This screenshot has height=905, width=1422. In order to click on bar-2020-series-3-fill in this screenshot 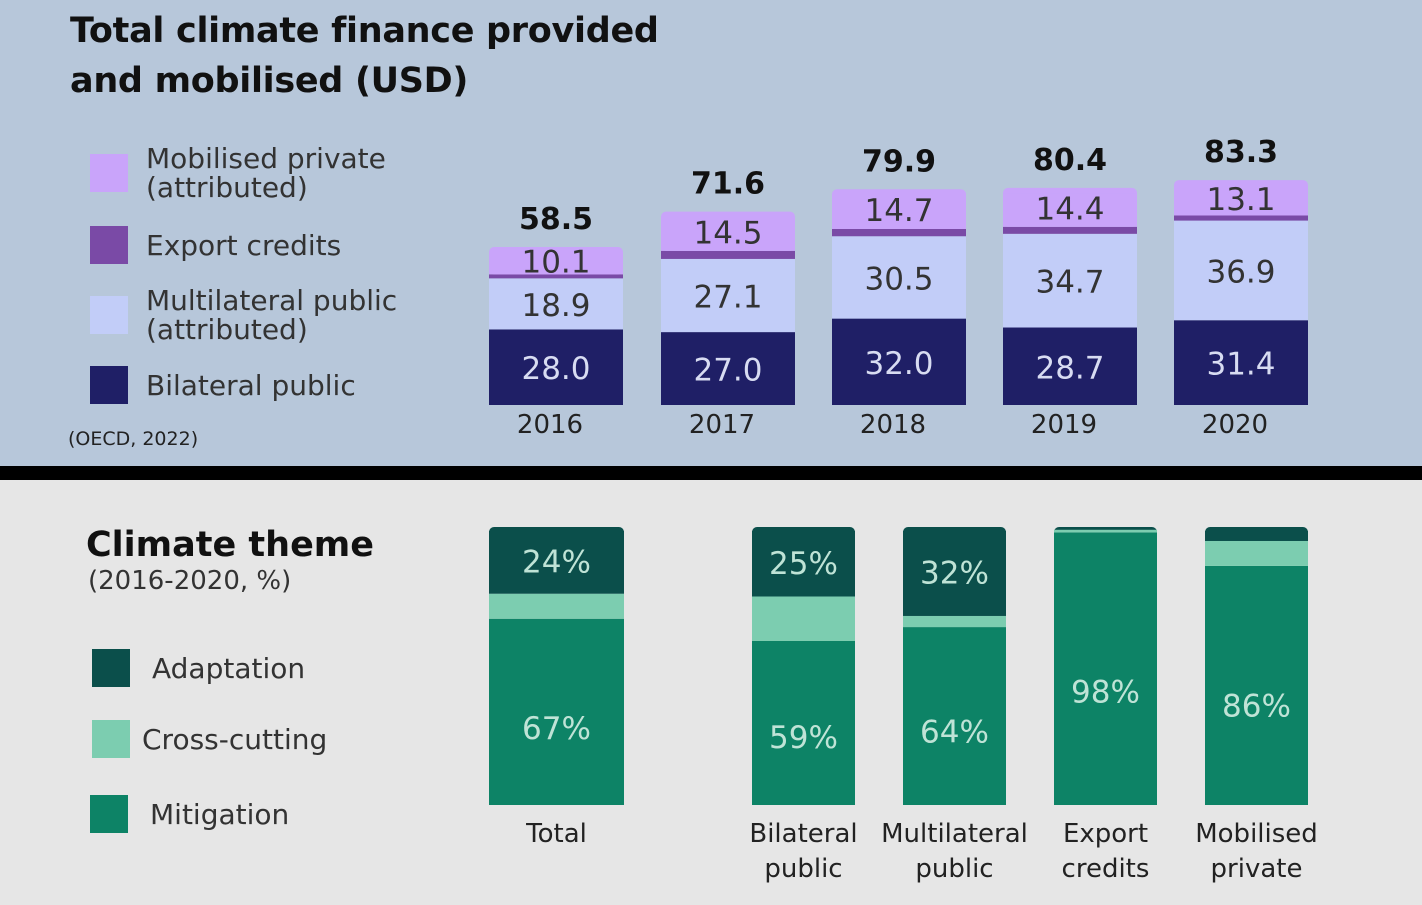, I will do `click(1241, 201)`.